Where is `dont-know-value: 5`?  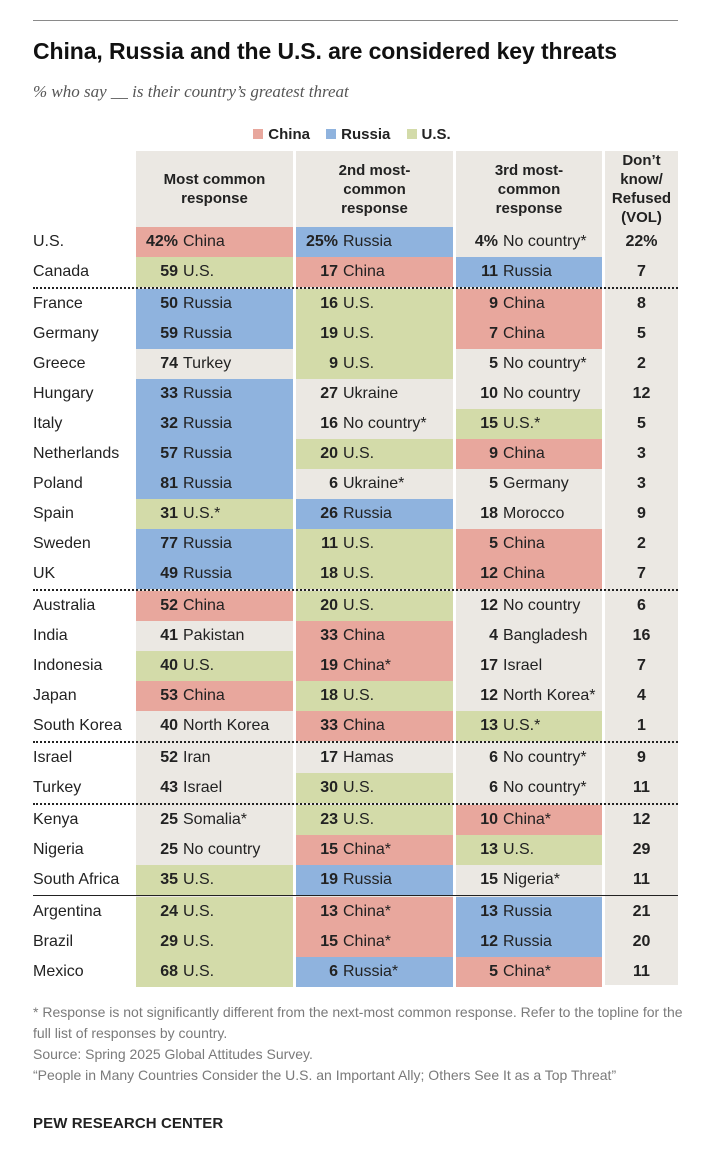 dont-know-value: 5 is located at coordinates (641, 423).